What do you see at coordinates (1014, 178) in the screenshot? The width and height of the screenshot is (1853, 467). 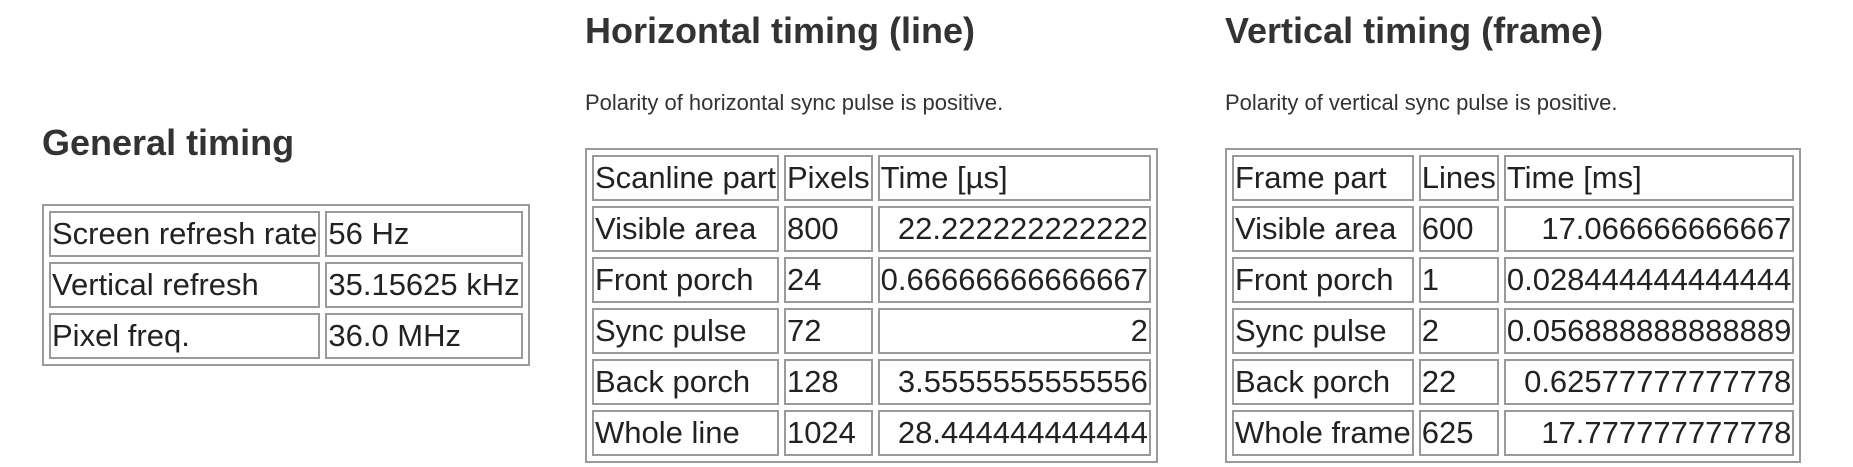 I see `column-header: Time [µs]` at bounding box center [1014, 178].